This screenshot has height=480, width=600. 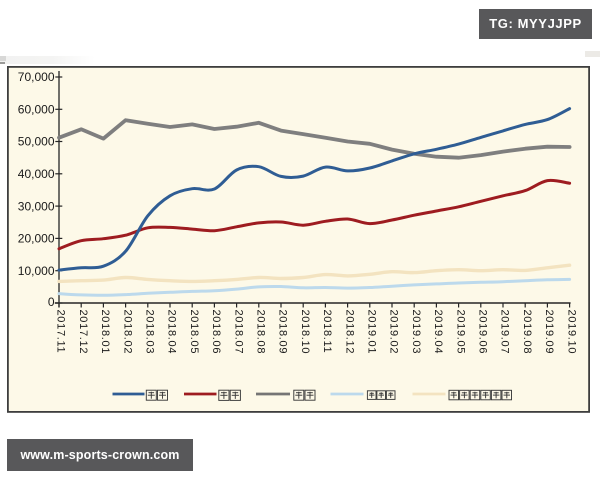 I want to click on svg-text: 2018.09, so click(x=283, y=332).